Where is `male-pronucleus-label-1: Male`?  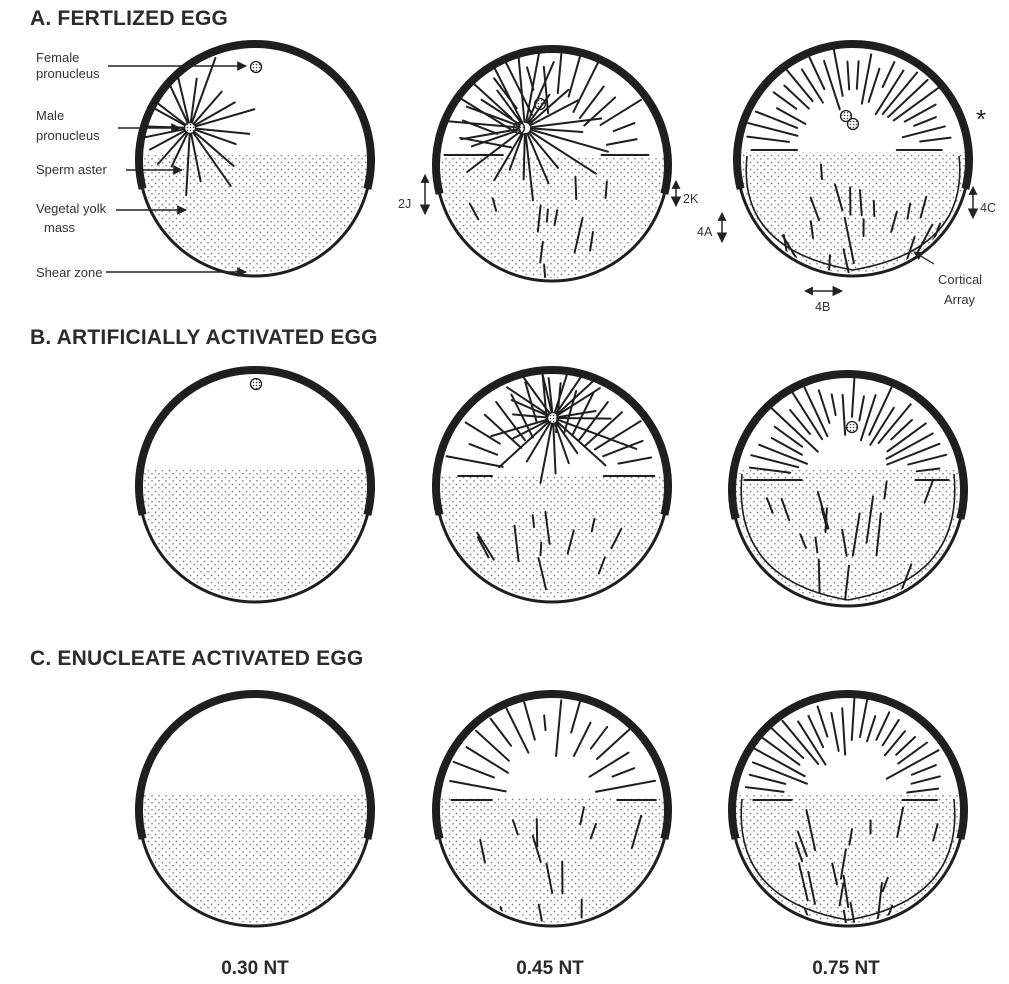 male-pronucleus-label-1: Male is located at coordinates (50, 115).